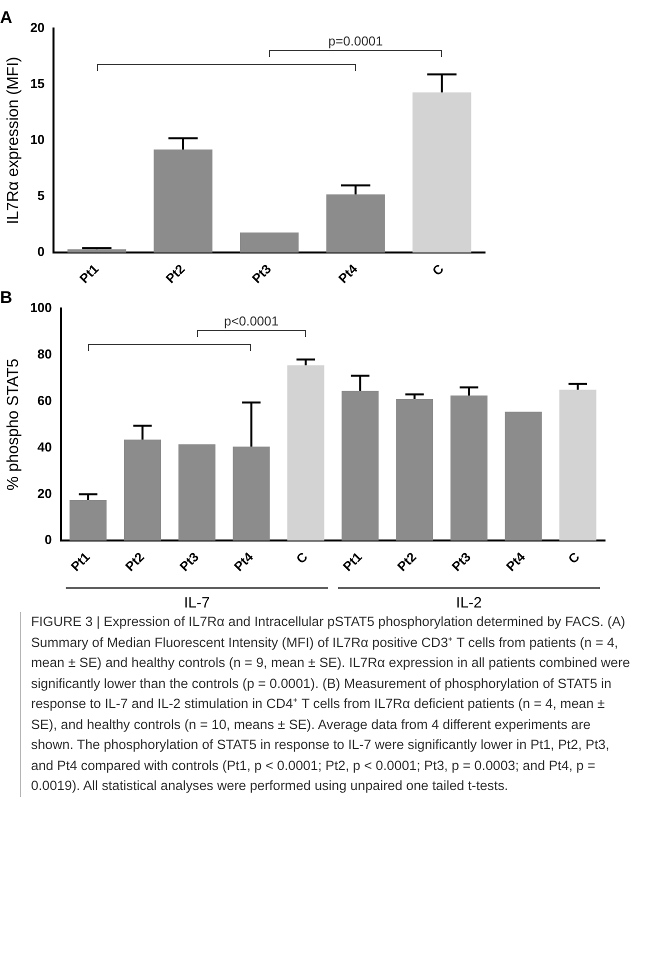  What do you see at coordinates (6, 297) in the screenshot?
I see `chart-title: B` at bounding box center [6, 297].